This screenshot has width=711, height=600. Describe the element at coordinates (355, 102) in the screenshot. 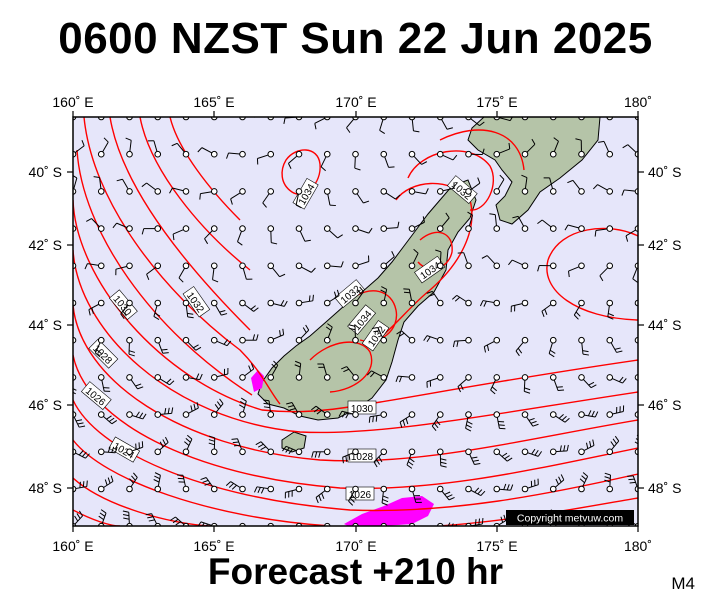

I see `lon-label: 170˚ E` at that location.